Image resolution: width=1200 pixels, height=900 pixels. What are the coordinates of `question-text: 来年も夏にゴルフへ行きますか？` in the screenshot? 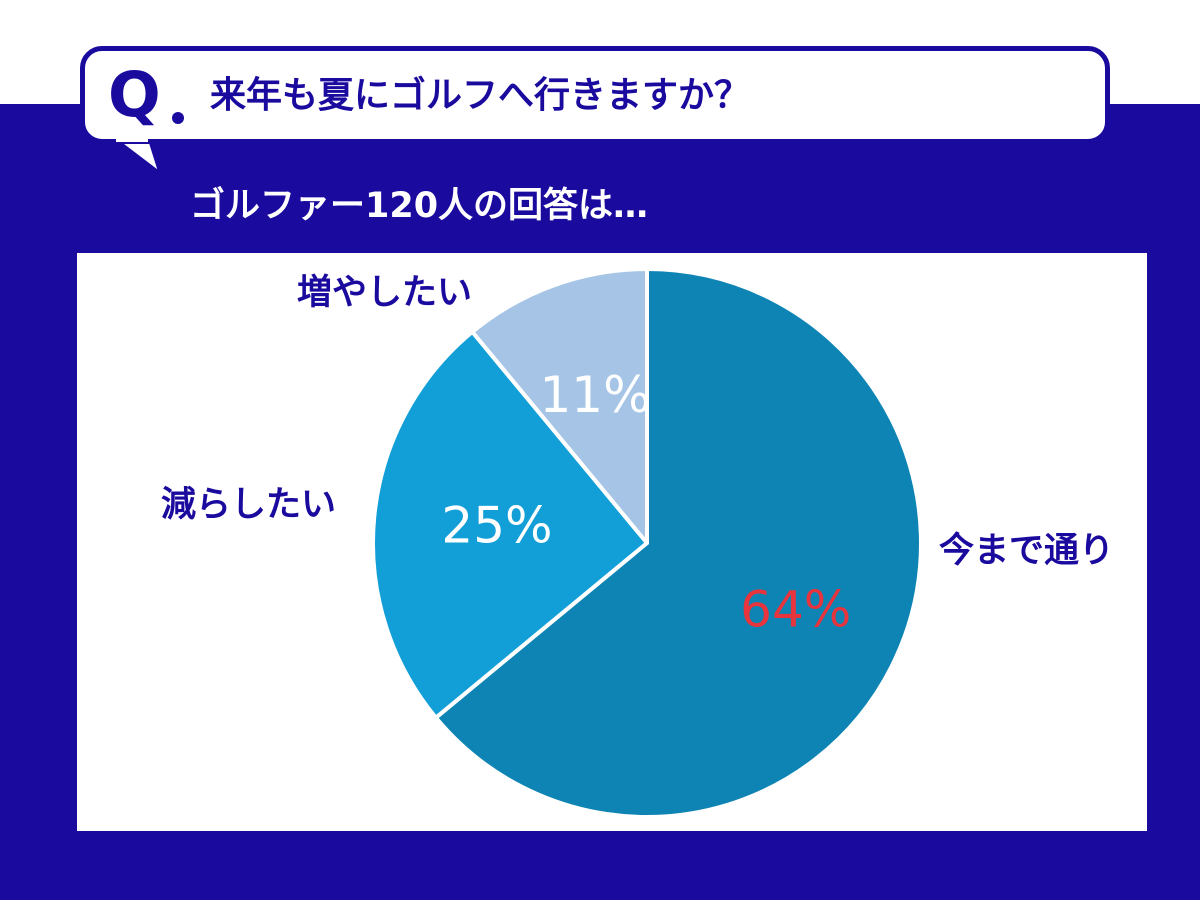 It's located at (480, 95).